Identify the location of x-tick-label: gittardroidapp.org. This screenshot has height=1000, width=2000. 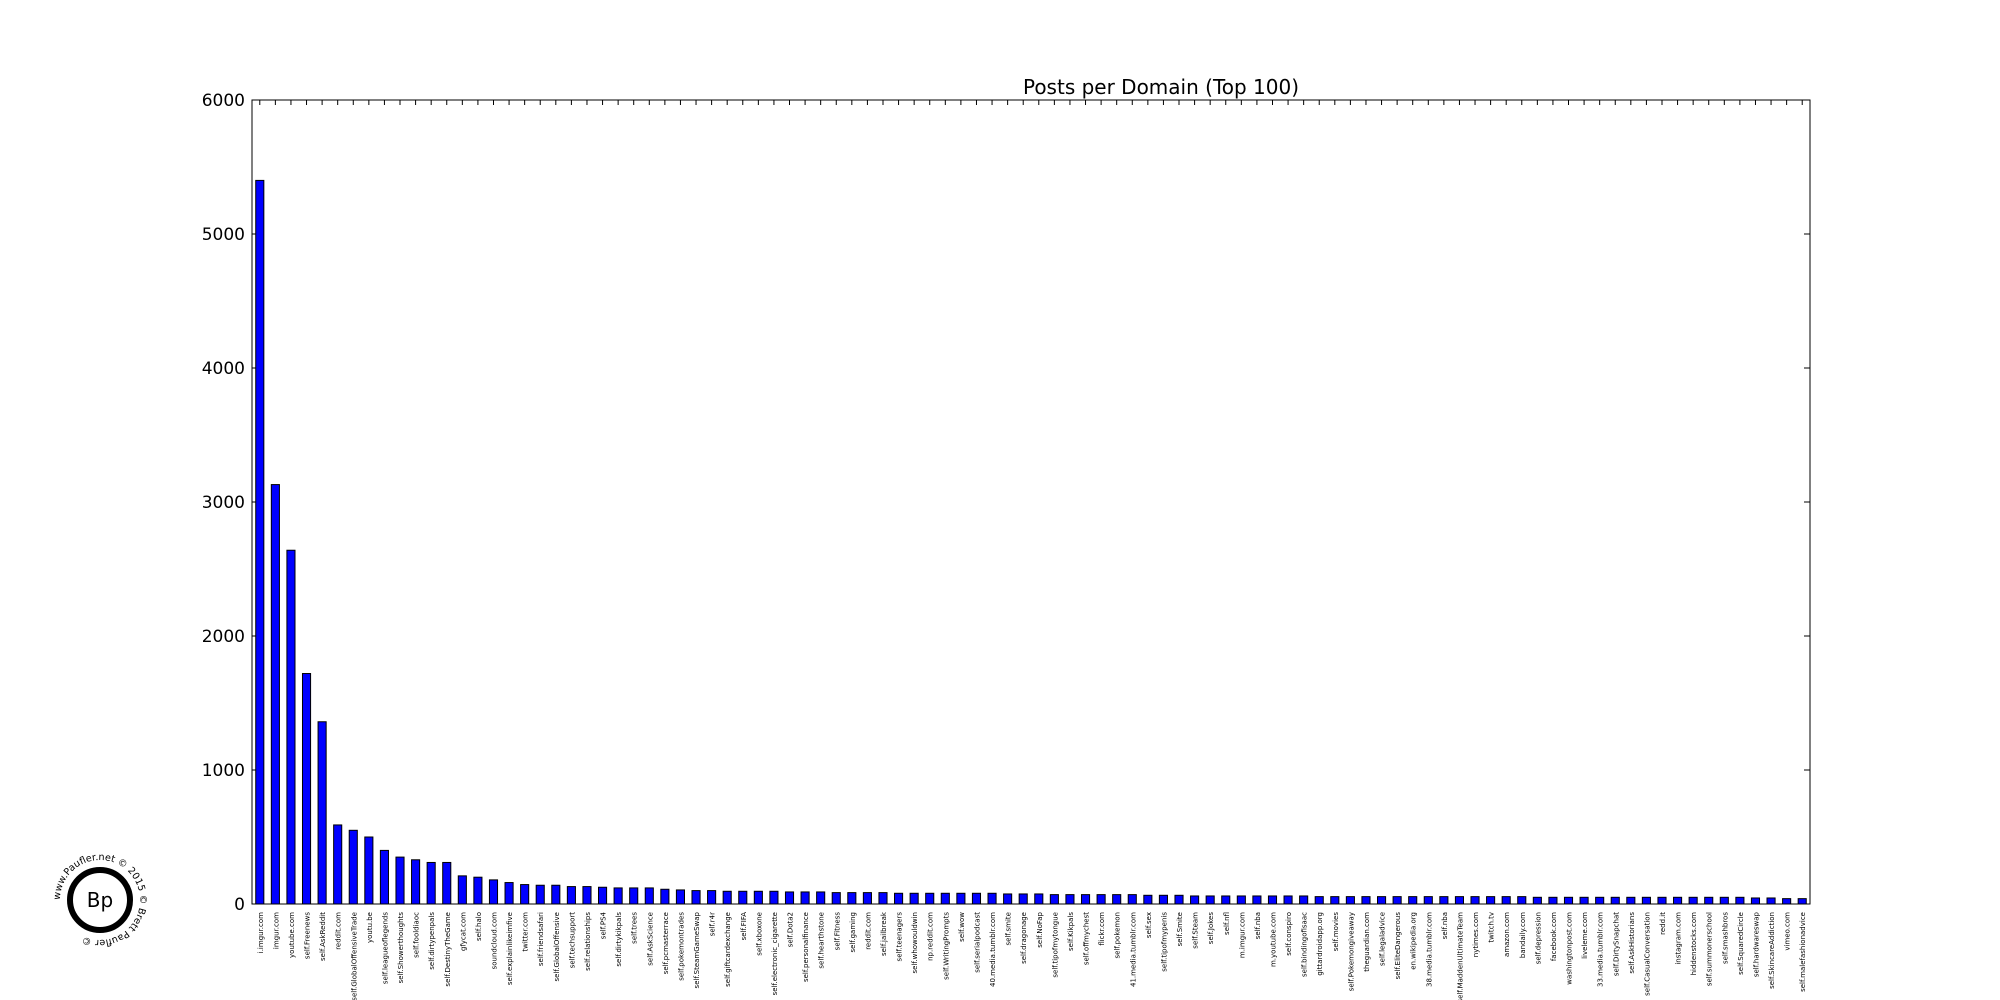
(1320, 944).